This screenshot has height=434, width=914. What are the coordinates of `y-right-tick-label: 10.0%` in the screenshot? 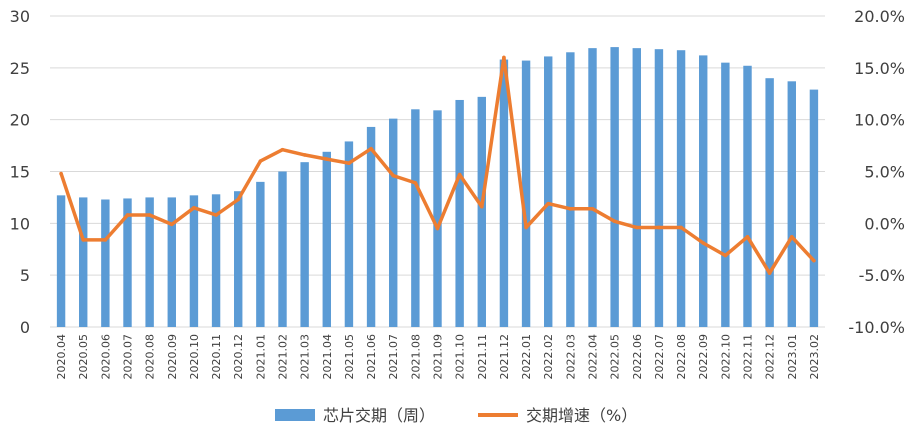 It's located at (879, 120).